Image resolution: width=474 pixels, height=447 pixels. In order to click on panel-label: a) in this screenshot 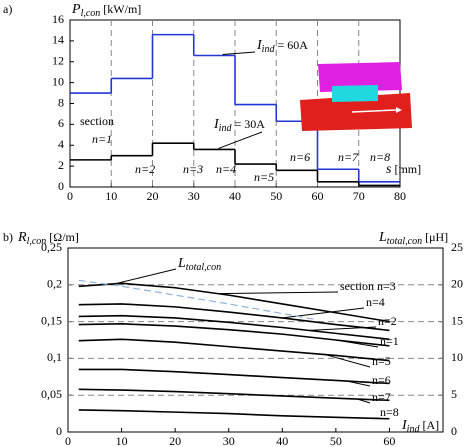, I will do `click(7, 9)`.